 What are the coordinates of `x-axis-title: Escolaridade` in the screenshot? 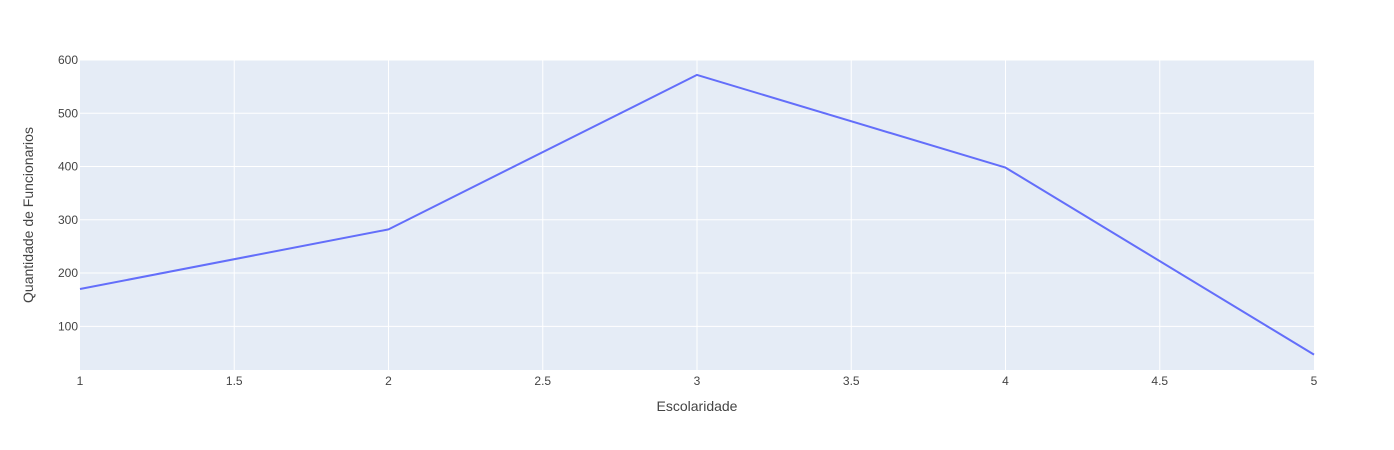 It's located at (697, 406).